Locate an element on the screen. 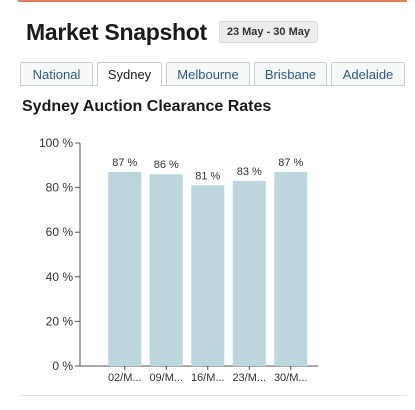 The height and width of the screenshot is (410, 415). y-tick-label: 0 % is located at coordinates (62, 366).